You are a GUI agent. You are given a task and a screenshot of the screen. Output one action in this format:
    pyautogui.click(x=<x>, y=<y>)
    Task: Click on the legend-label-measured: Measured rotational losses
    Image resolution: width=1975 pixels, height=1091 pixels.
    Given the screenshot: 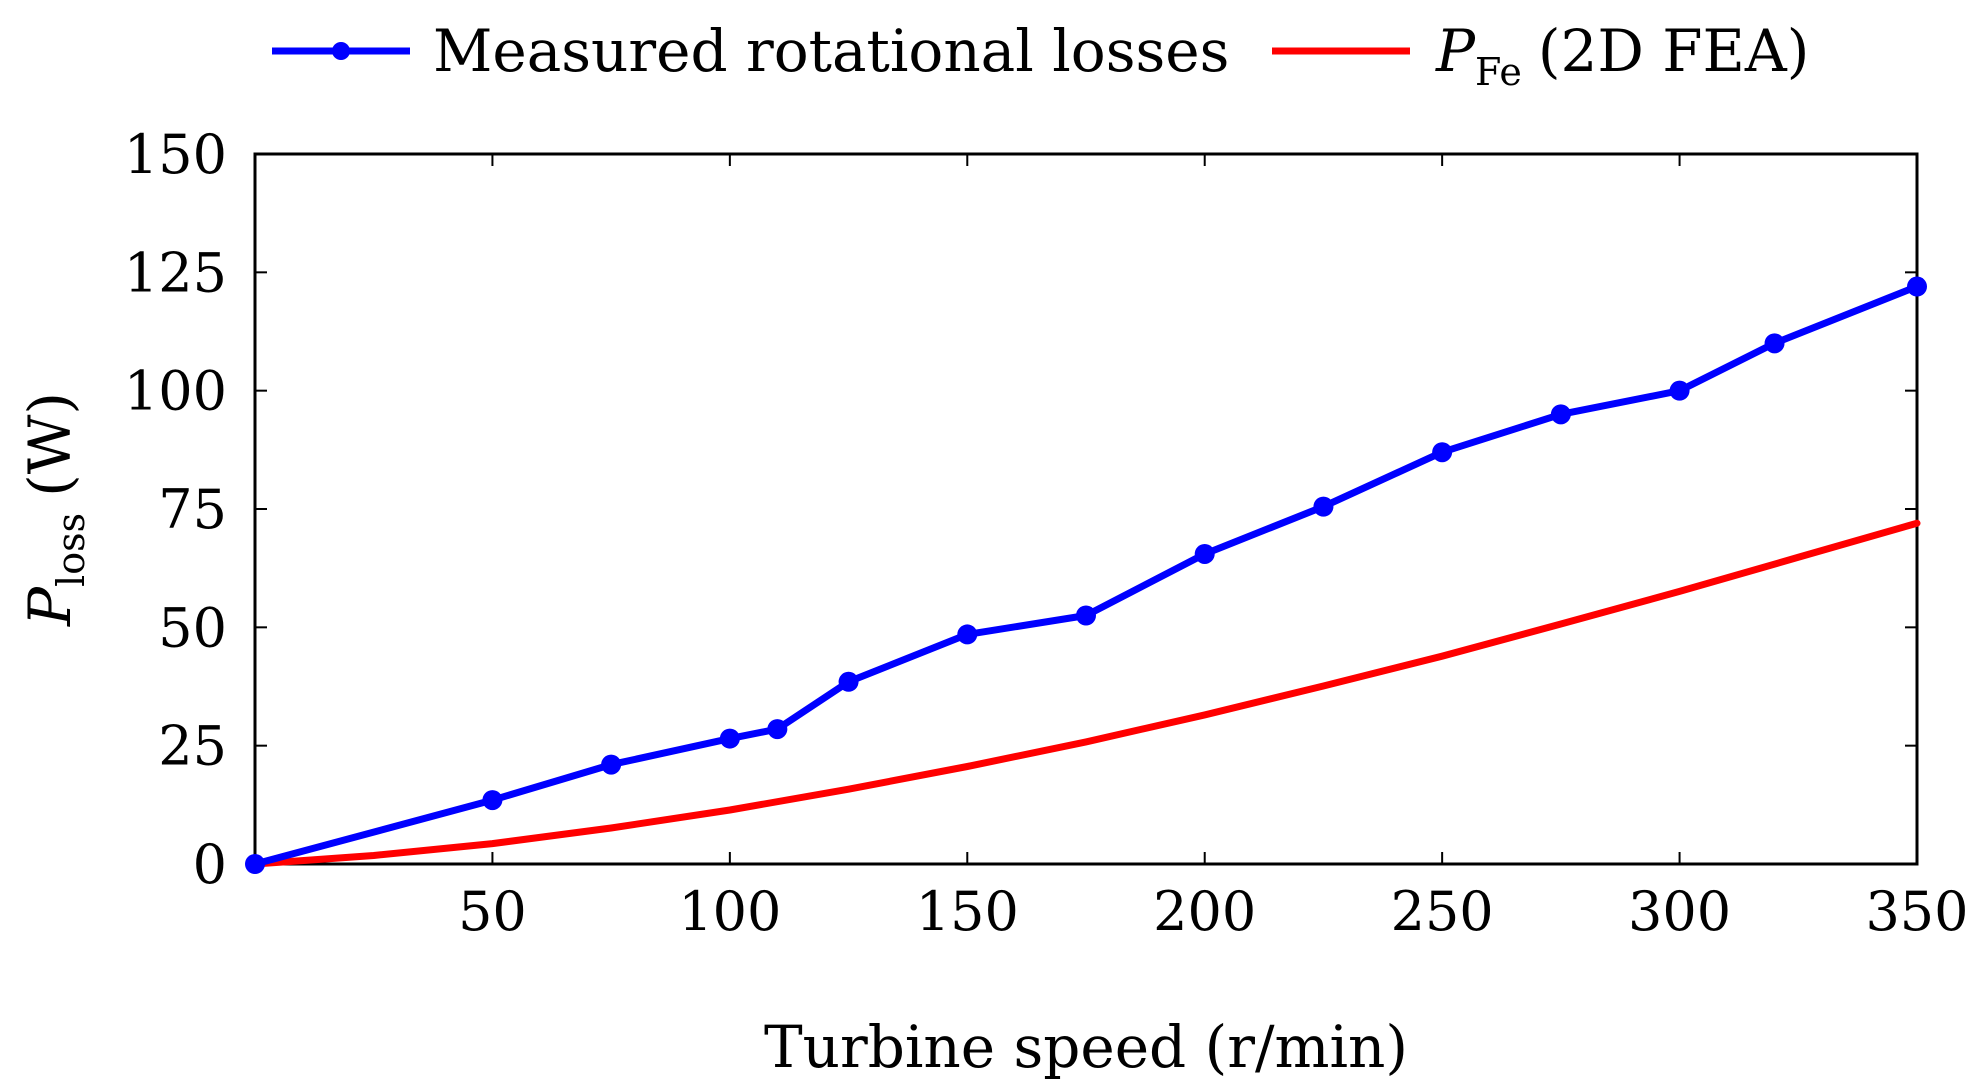 What is the action you would take?
    pyautogui.click(x=831, y=51)
    